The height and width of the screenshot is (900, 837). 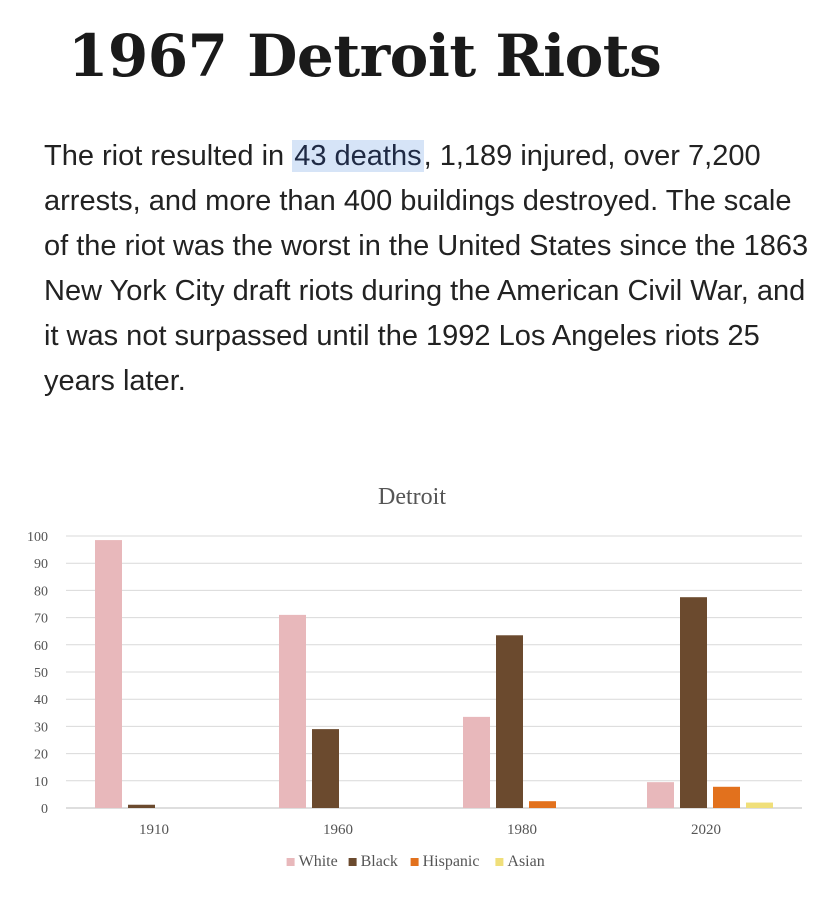 I want to click on legend-swatch-black, so click(x=352, y=862).